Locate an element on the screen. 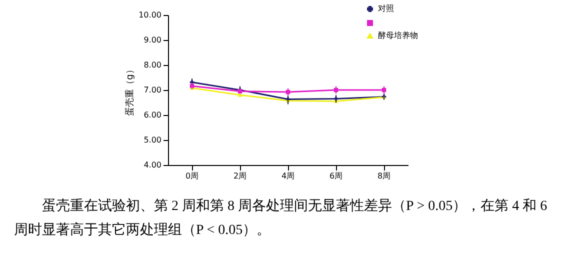  x-tick-label: 4周 is located at coordinates (288, 176).